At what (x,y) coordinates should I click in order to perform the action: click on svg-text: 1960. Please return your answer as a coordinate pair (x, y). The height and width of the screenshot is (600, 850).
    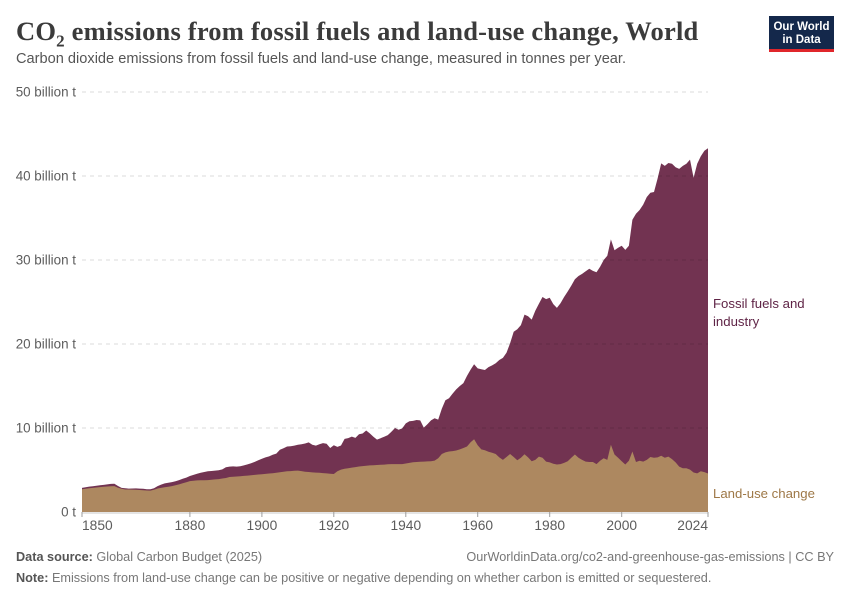
    Looking at the image, I should click on (477, 525).